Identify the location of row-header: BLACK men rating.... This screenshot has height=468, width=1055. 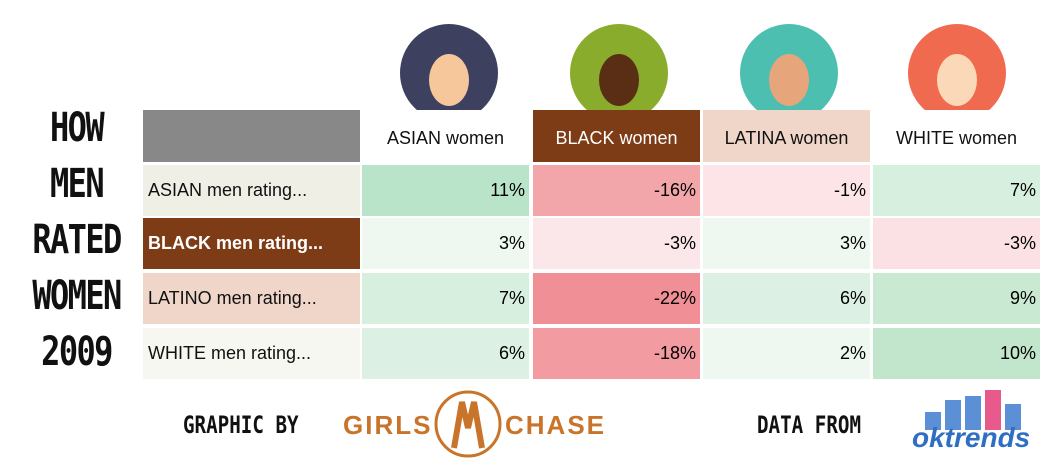
(251, 243).